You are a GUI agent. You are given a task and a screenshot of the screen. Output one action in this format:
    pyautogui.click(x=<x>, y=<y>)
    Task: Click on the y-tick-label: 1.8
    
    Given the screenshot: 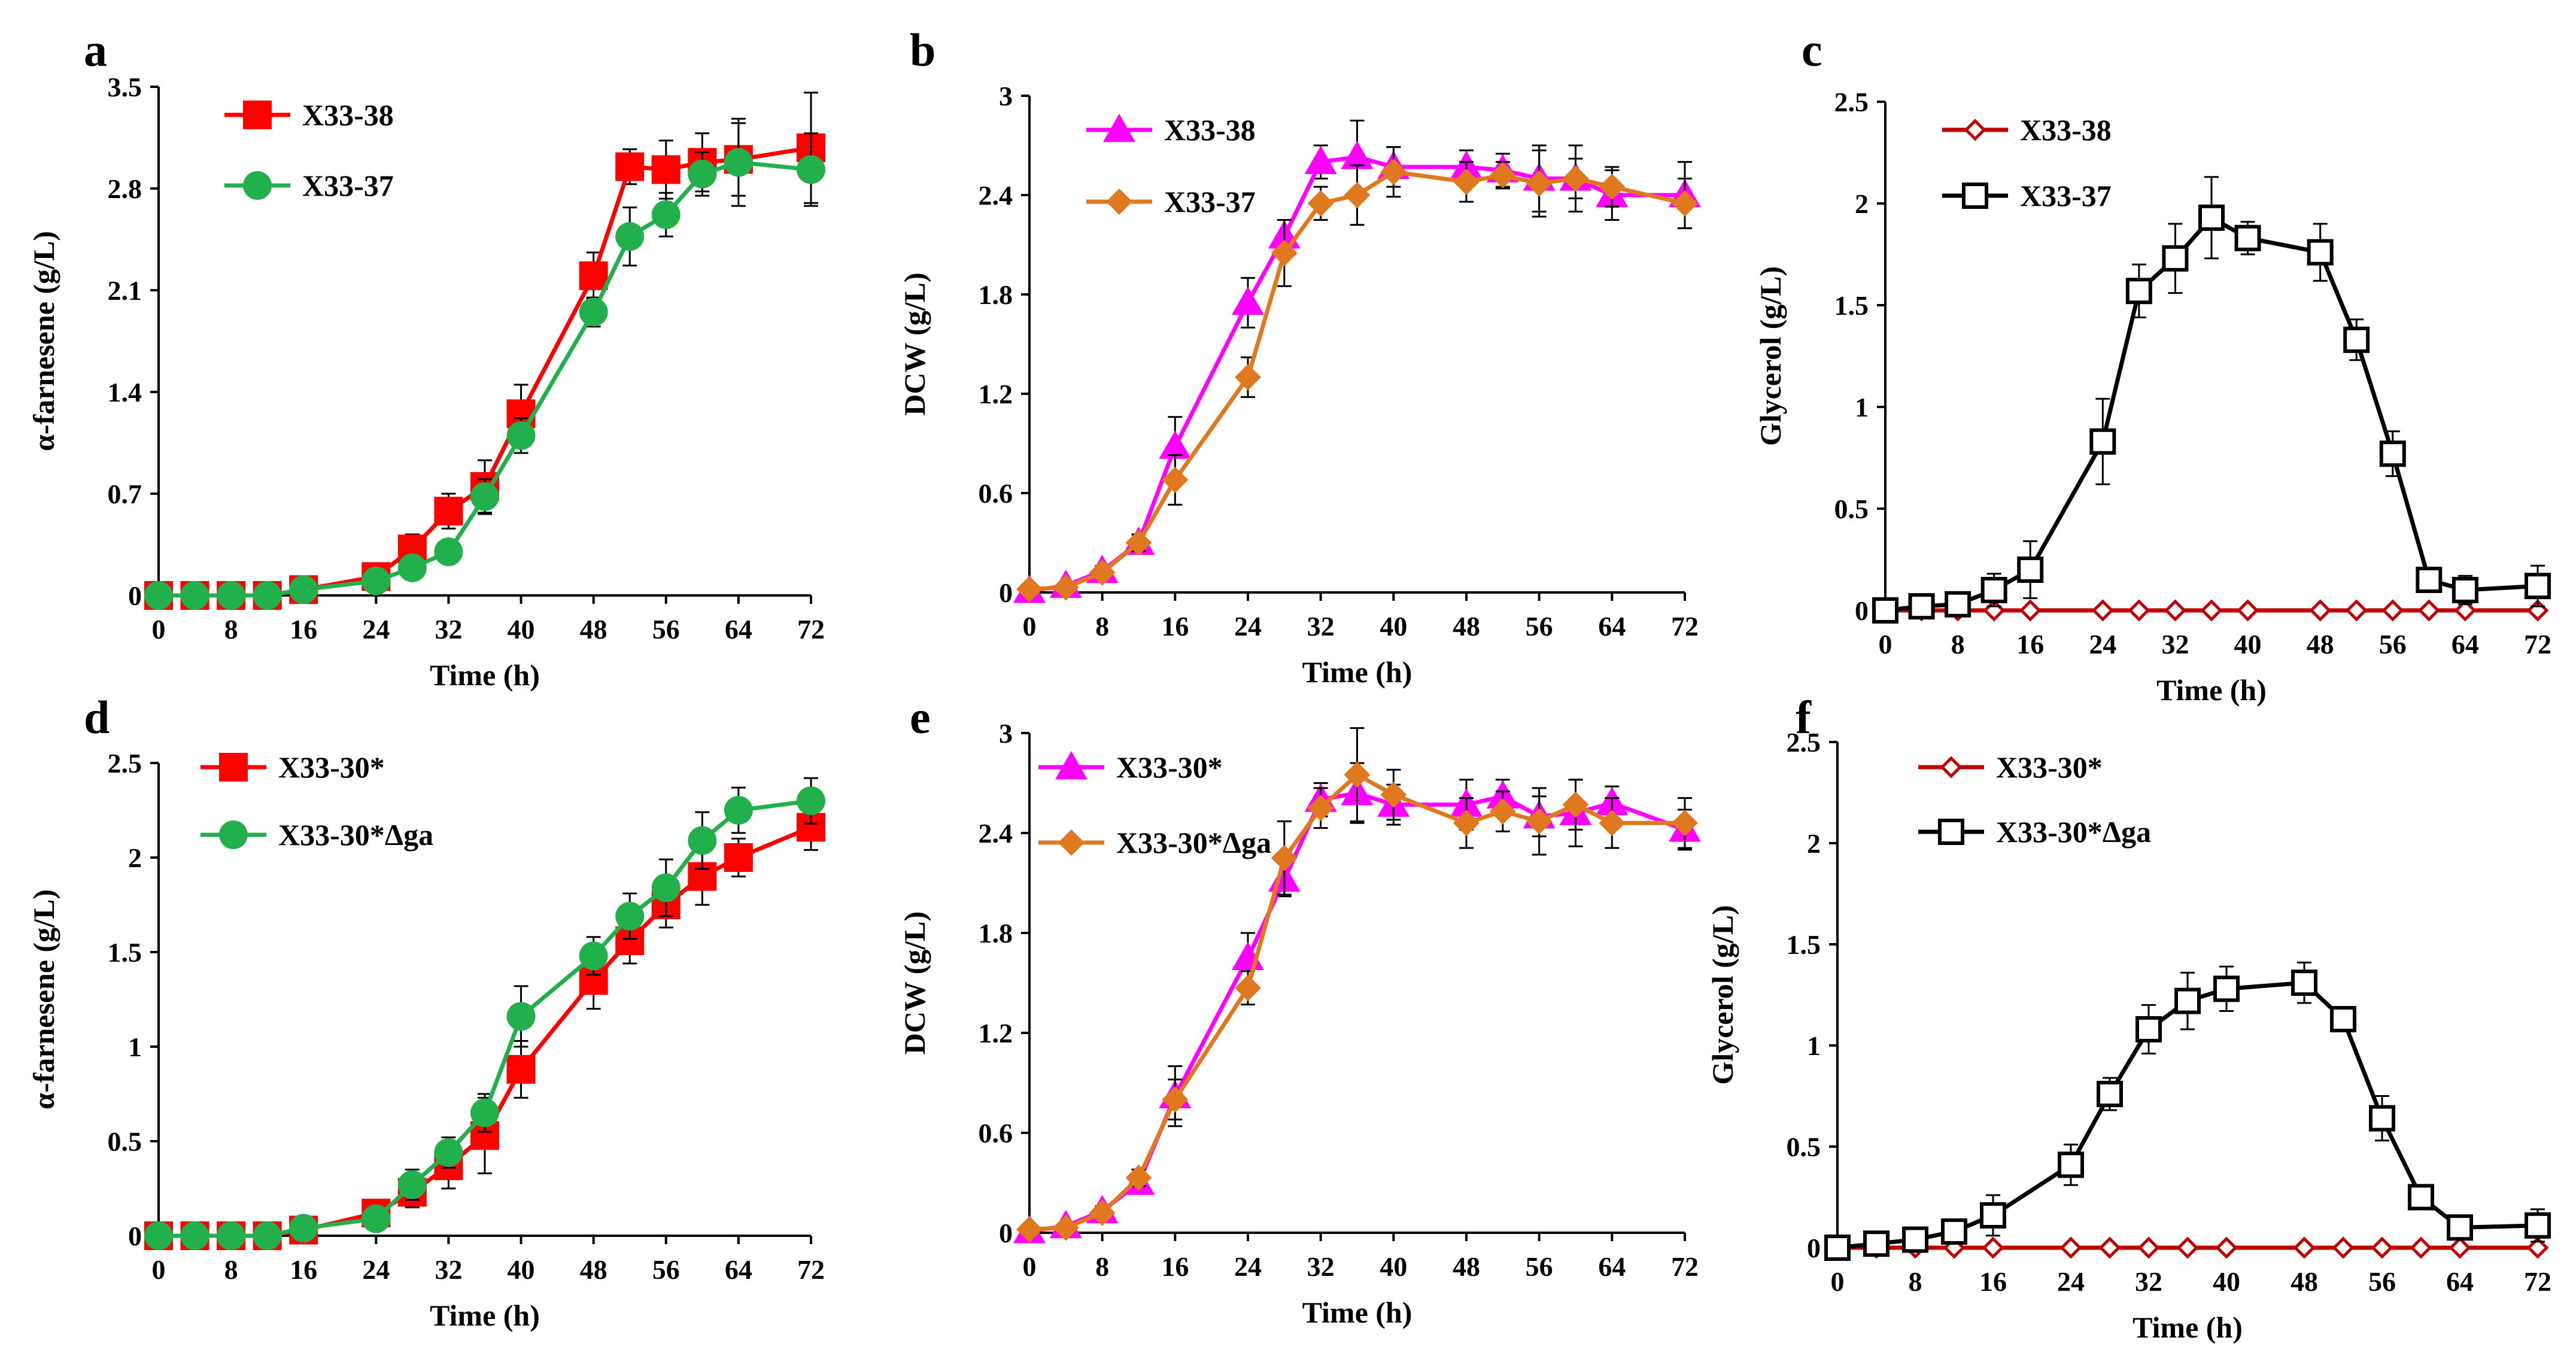 What is the action you would take?
    pyautogui.click(x=996, y=933)
    